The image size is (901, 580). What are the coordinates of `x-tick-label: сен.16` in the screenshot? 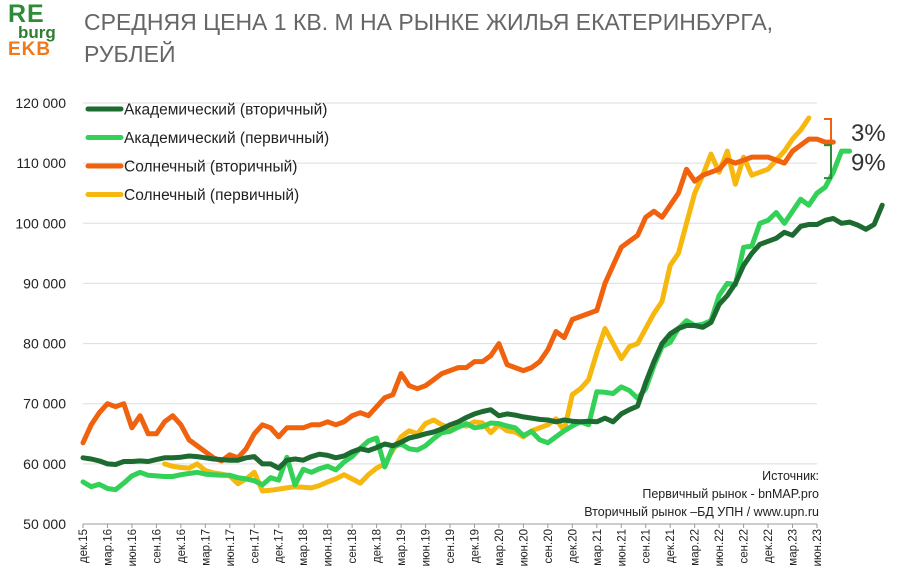 It's located at (157, 546).